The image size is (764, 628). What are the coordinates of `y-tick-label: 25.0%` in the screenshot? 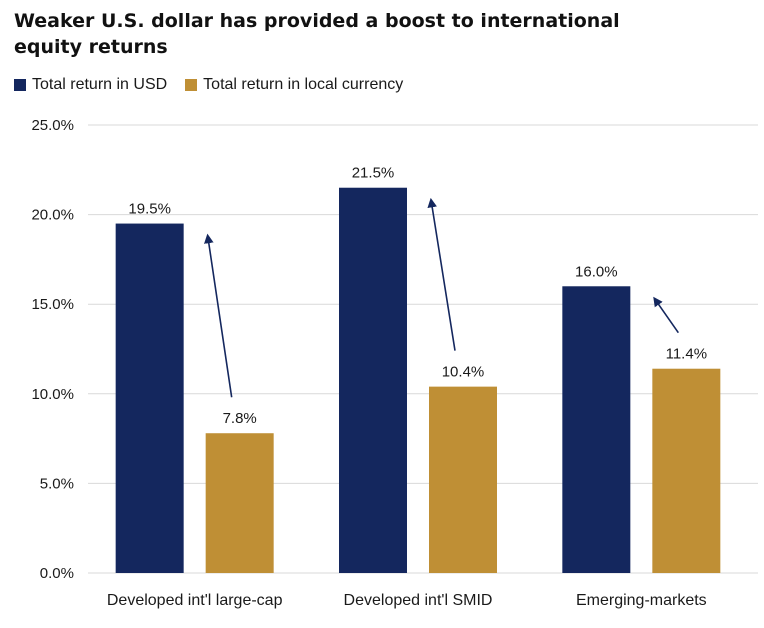 It's located at (52, 125).